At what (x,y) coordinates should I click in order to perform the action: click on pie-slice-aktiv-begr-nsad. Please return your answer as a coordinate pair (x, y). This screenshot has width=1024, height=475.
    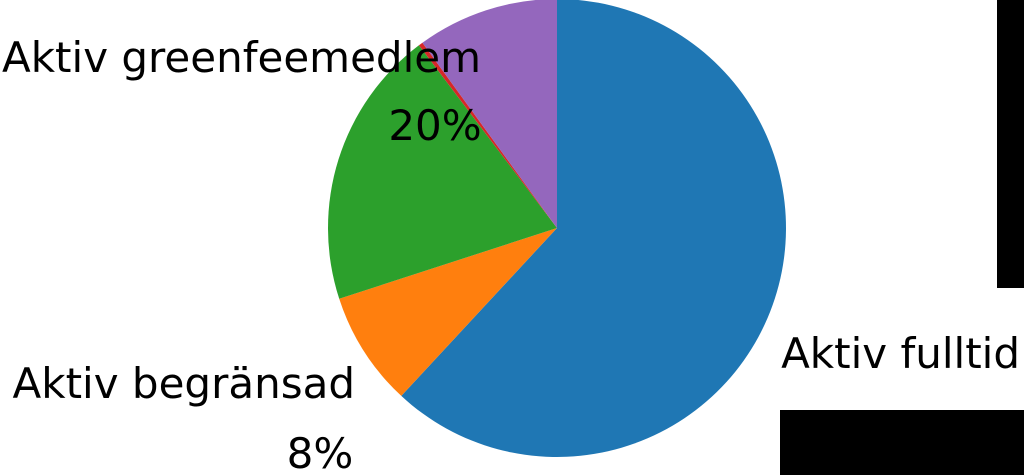
    Looking at the image, I should click on (448, 312).